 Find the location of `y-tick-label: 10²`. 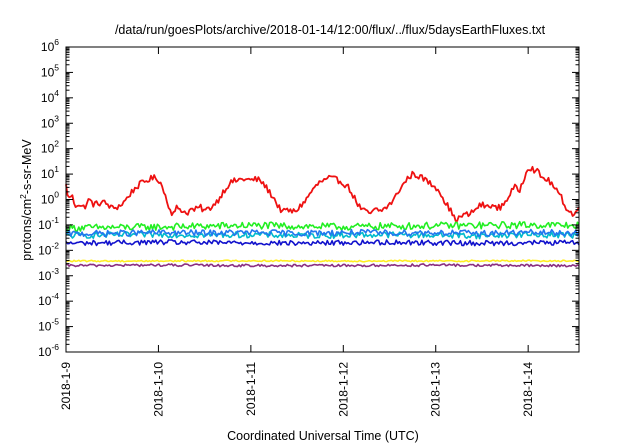

y-tick-label: 10² is located at coordinates (50, 147).